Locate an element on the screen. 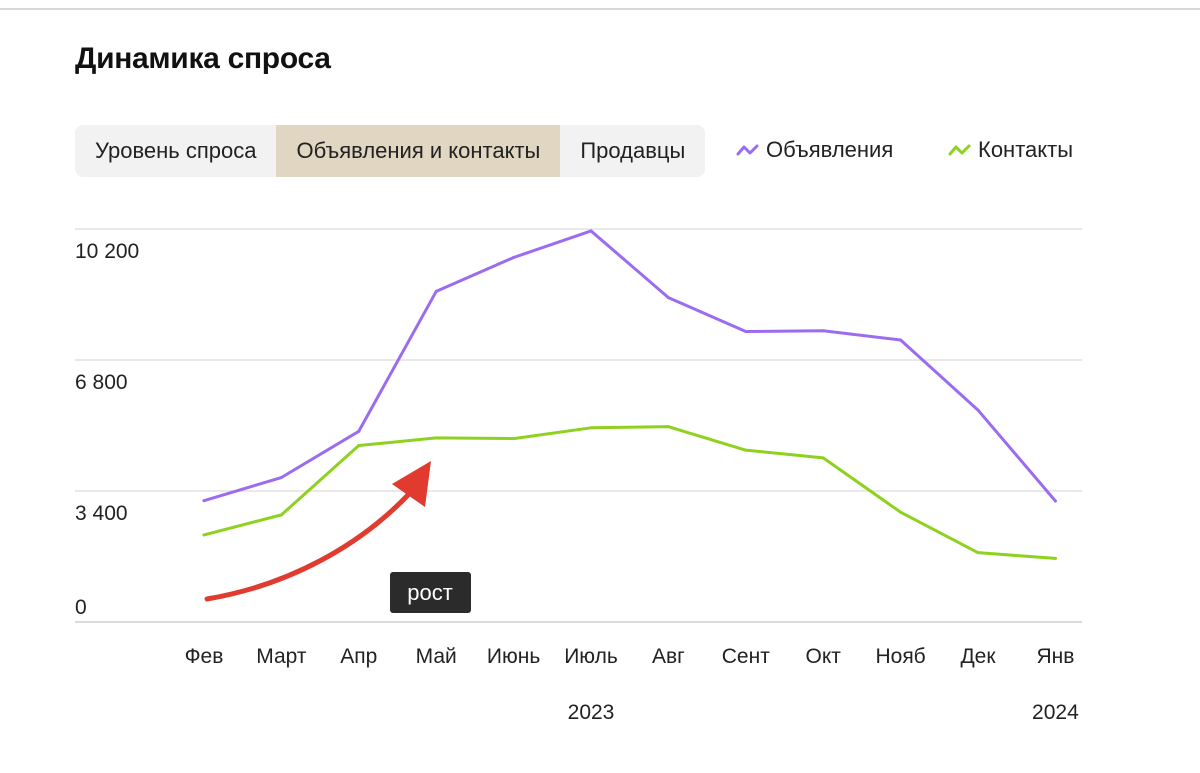 This screenshot has width=1200, height=773. tab-sellers: Продавцы is located at coordinates (633, 150).